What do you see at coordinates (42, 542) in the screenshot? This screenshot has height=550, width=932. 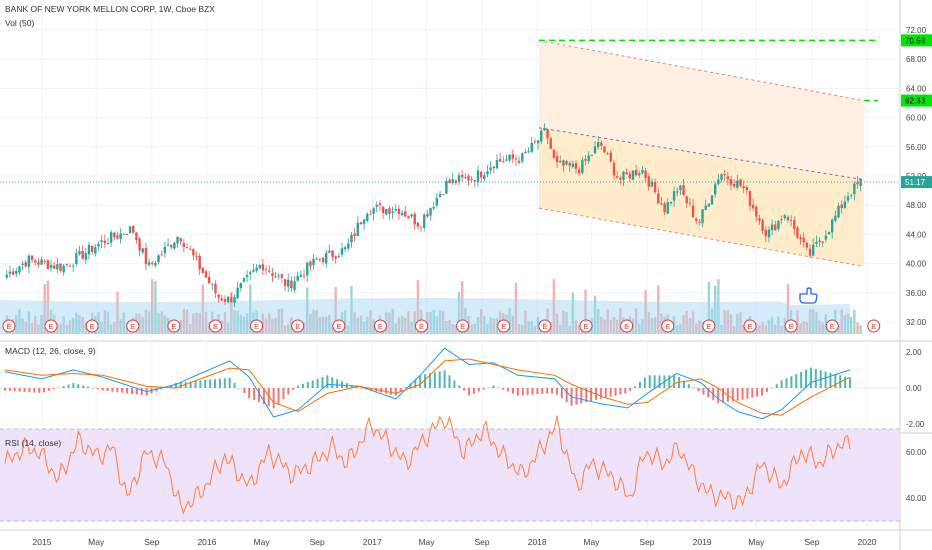 I see `x-tick-label: 2015` at bounding box center [42, 542].